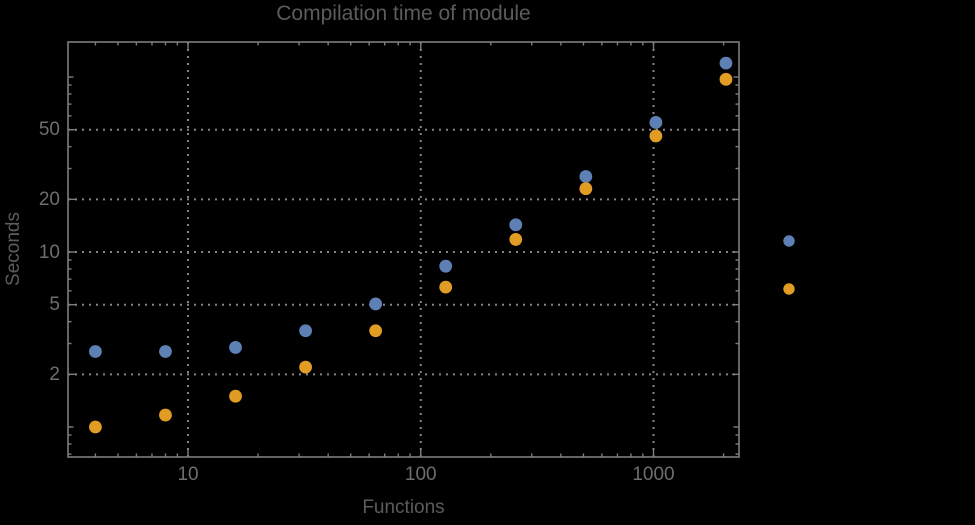 The image size is (975, 525). What do you see at coordinates (188, 474) in the screenshot?
I see `x-tick-label: 10` at bounding box center [188, 474].